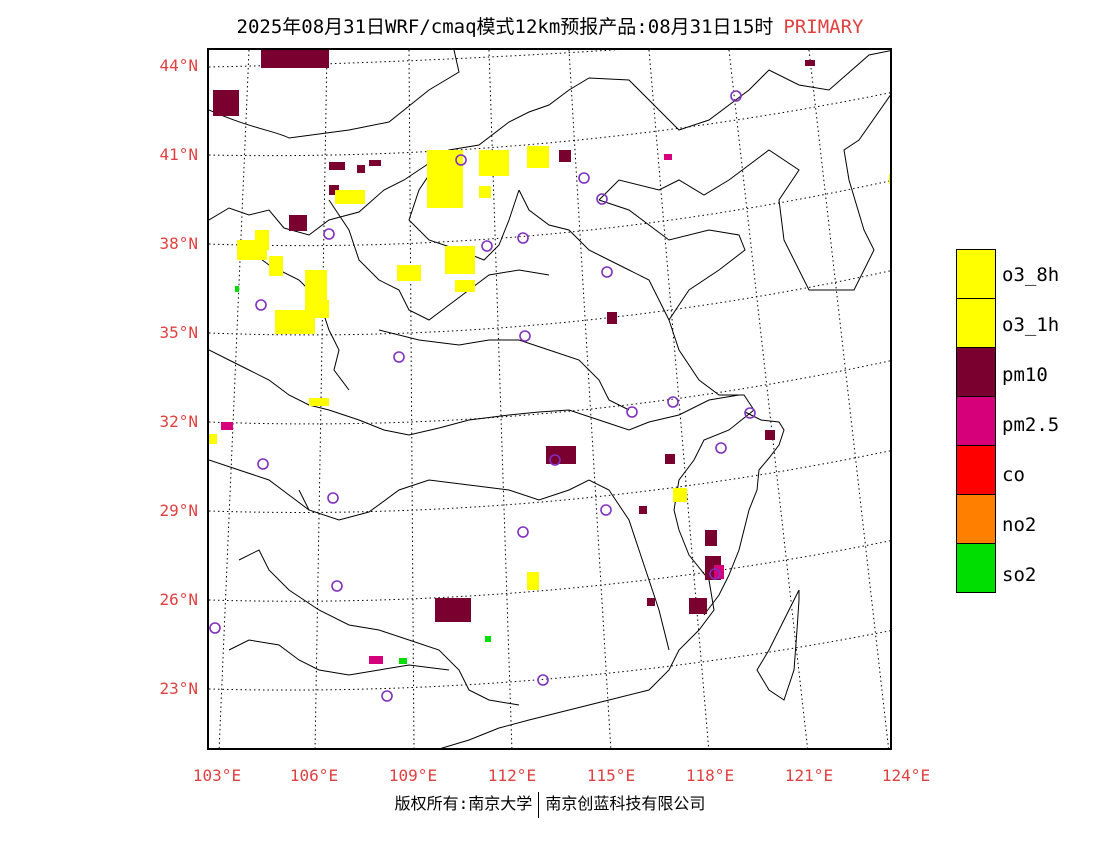 Image resolution: width=1100 pixels, height=850 pixels. What do you see at coordinates (178, 154) in the screenshot?
I see `lat-label-41: 41°N` at bounding box center [178, 154].